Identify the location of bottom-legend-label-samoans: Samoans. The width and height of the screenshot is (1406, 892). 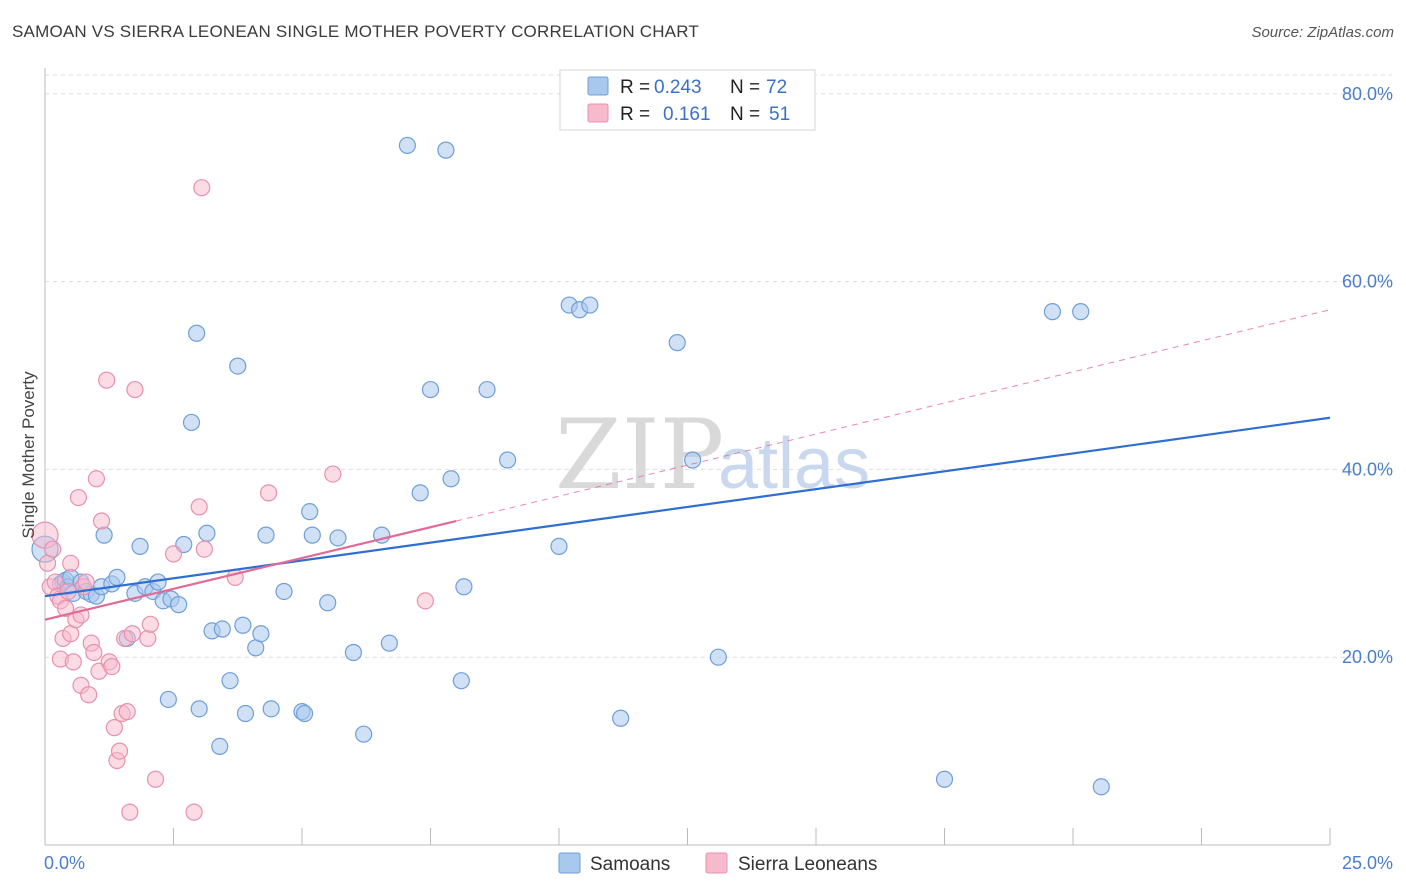
(630, 864).